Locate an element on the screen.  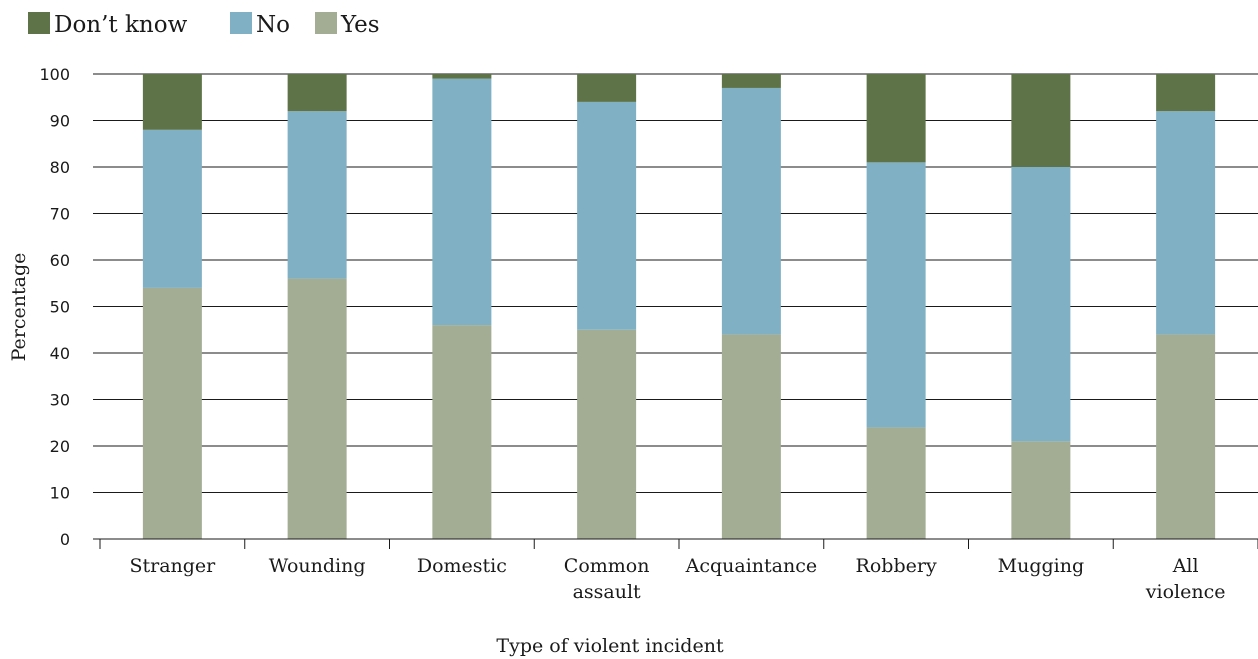
x-category-label: Wounding is located at coordinates (317, 566).